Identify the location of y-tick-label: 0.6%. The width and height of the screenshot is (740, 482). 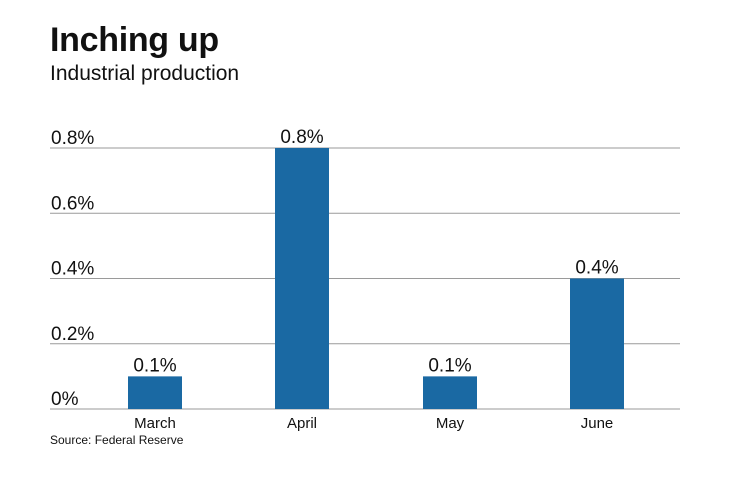
(72, 203).